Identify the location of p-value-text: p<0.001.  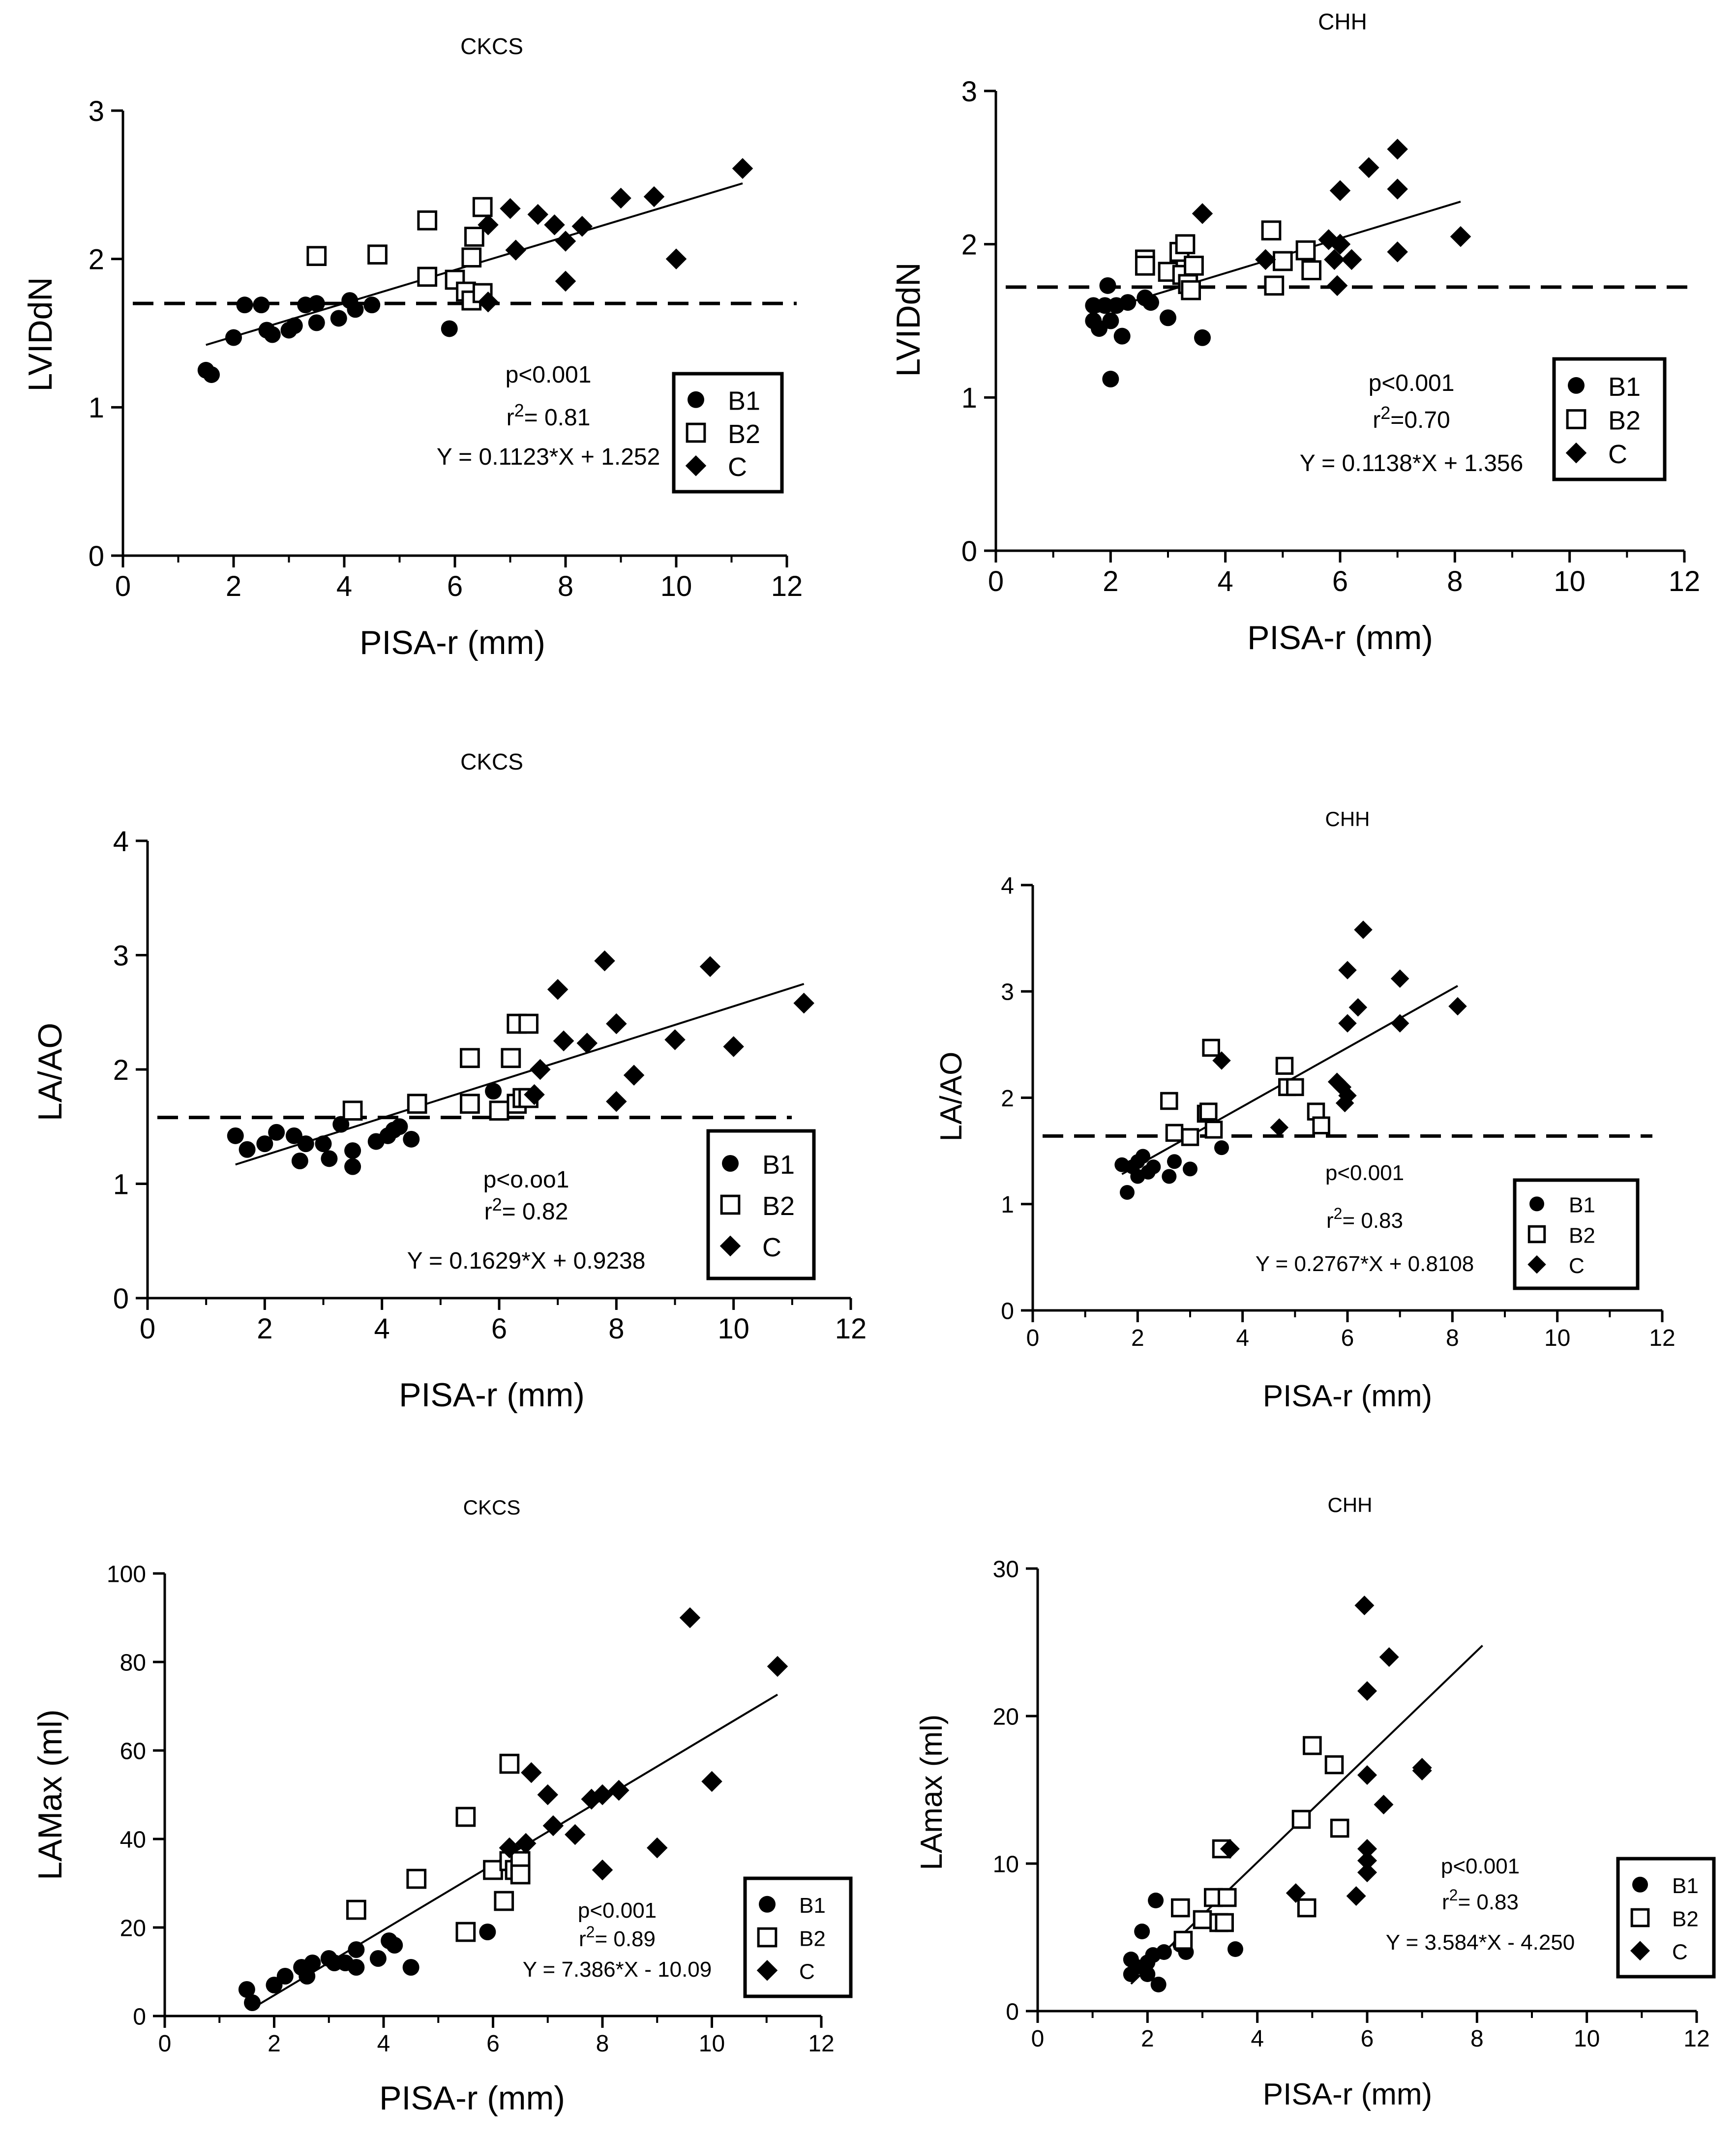
(1412, 383).